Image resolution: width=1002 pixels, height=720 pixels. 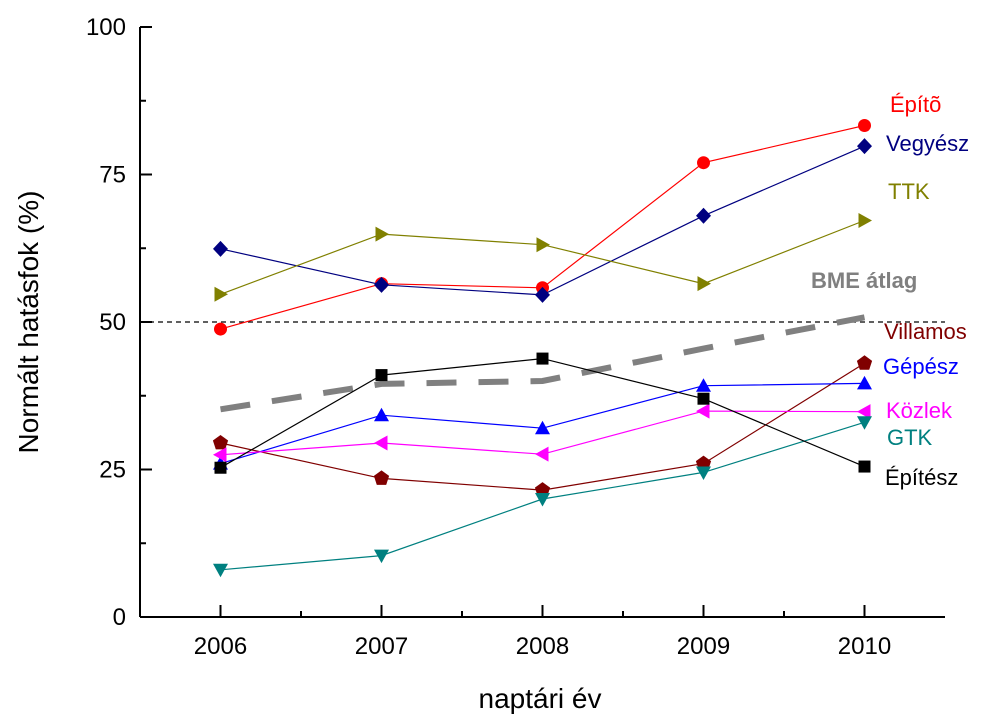 What do you see at coordinates (112, 470) in the screenshot?
I see `y-tick-label: 25` at bounding box center [112, 470].